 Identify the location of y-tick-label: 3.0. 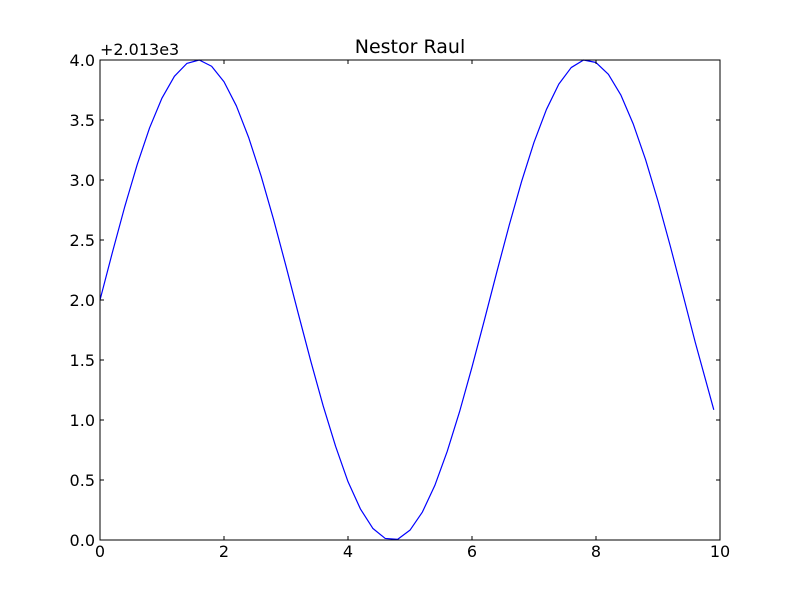
(82, 180).